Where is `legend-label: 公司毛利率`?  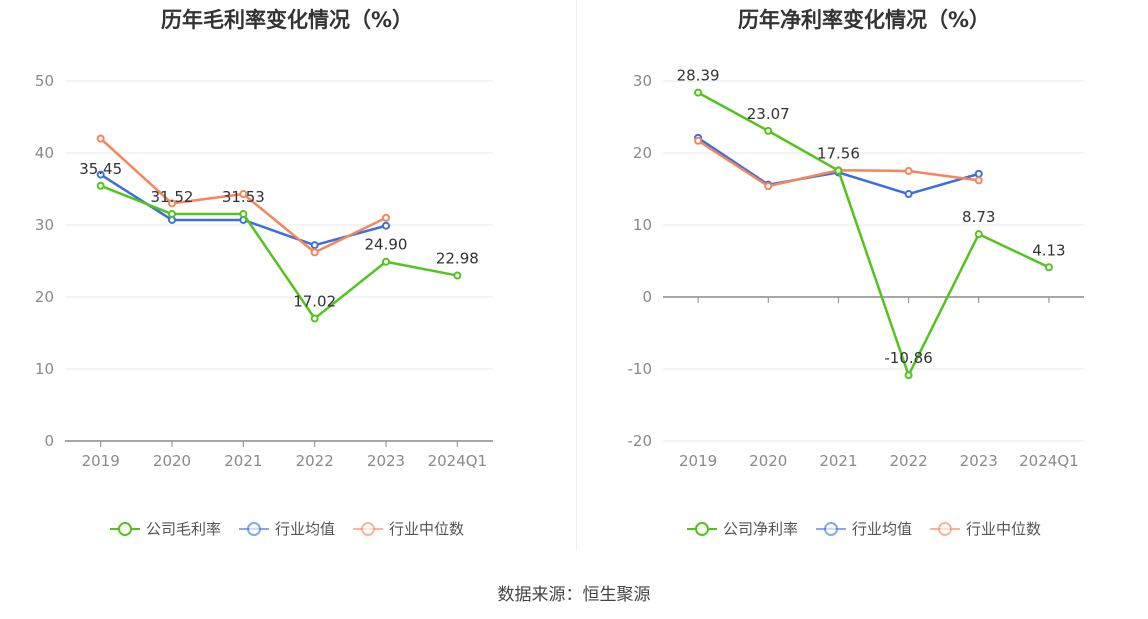 legend-label: 公司毛利率 is located at coordinates (183, 529).